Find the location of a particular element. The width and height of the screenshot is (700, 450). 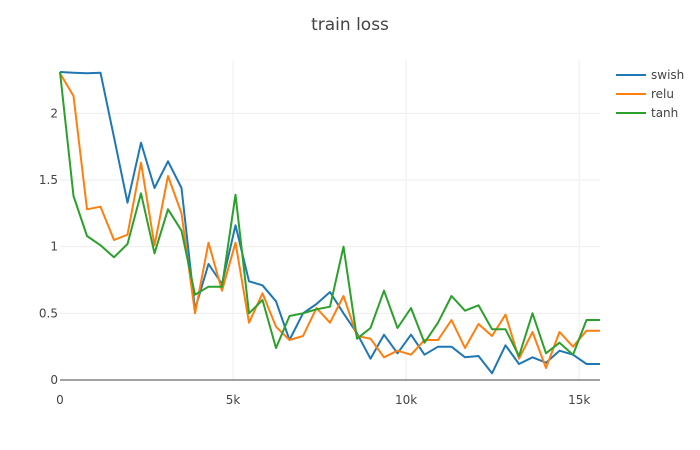

y-tick-label: 0.5 is located at coordinates (48, 313).